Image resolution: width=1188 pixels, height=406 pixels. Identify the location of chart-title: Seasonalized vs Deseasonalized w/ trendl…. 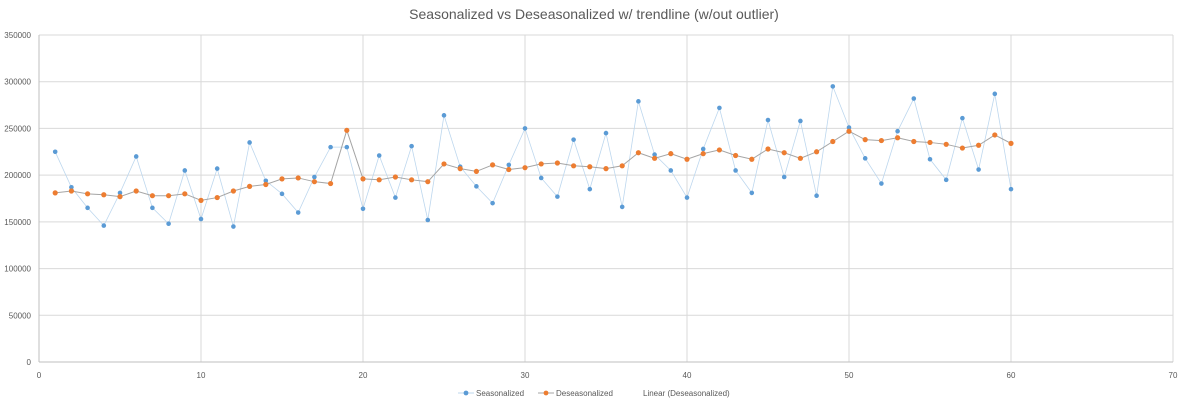
(594, 14).